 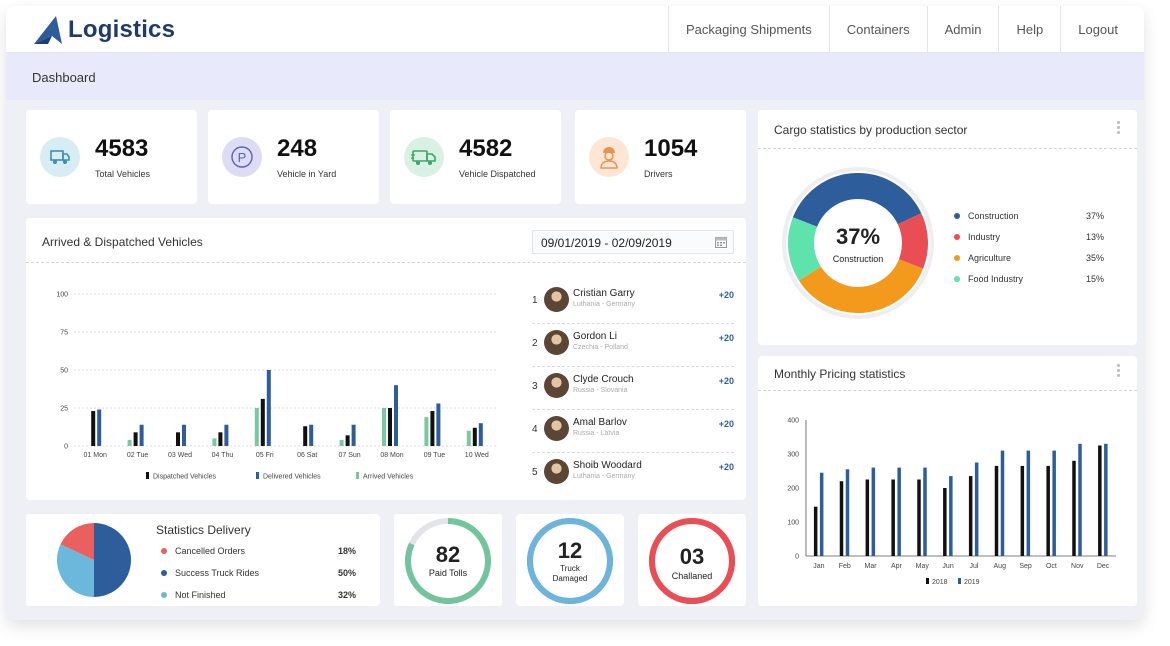 What do you see at coordinates (600, 390) in the screenshot?
I see `driver-location: Russia - Slovania` at bounding box center [600, 390].